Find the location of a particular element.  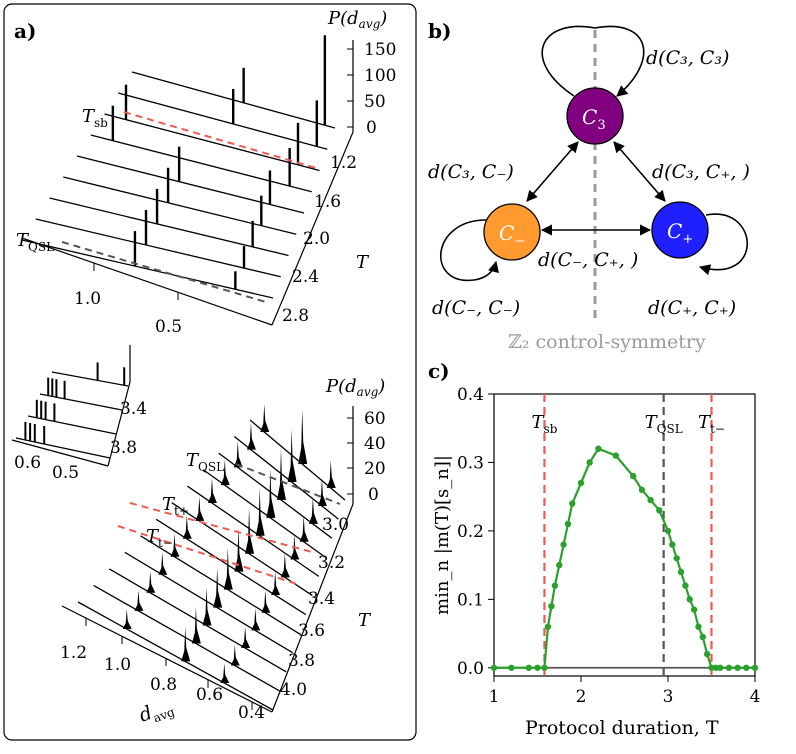

top-t-axis-label: T is located at coordinates (363, 262).